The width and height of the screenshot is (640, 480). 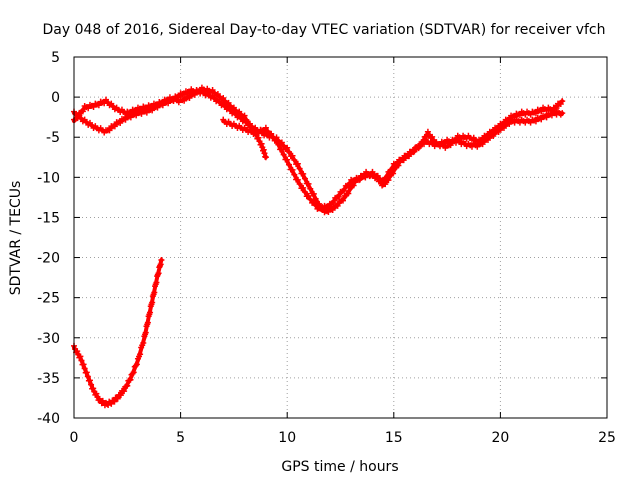 I want to click on y-tick-label: -5, so click(x=53, y=138).